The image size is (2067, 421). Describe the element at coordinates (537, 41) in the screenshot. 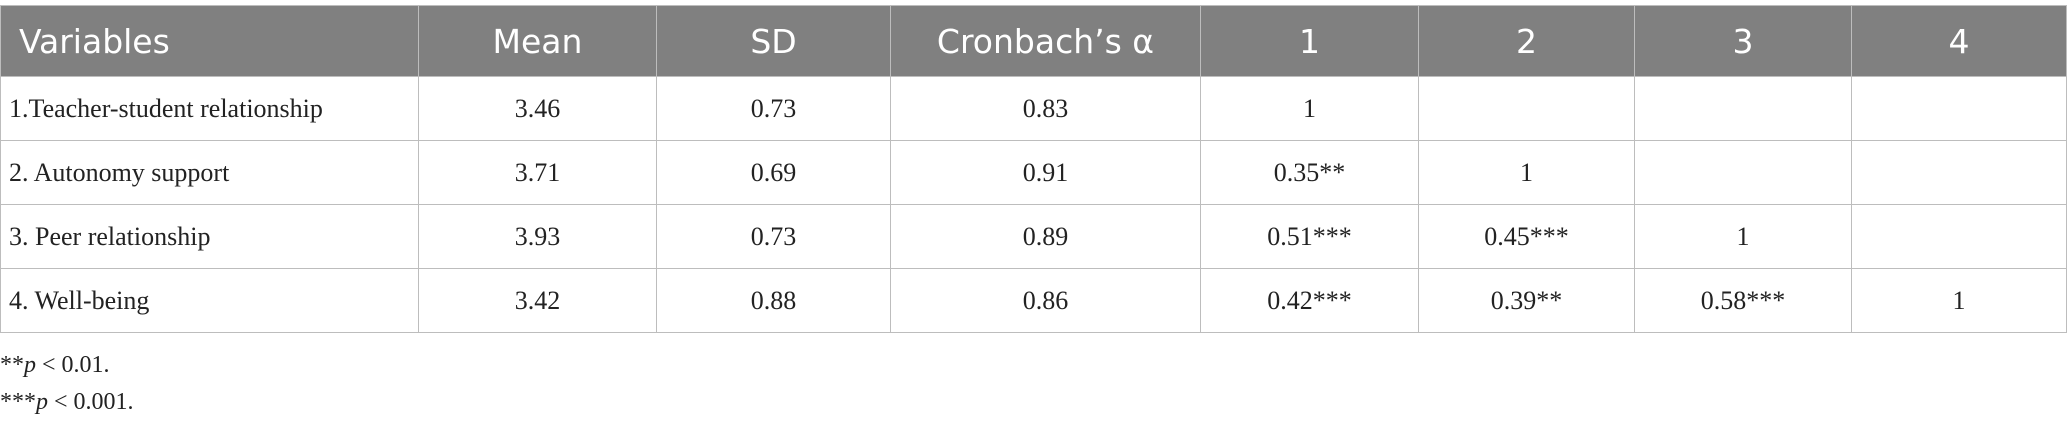

I see `header-cell: Mean` at that location.